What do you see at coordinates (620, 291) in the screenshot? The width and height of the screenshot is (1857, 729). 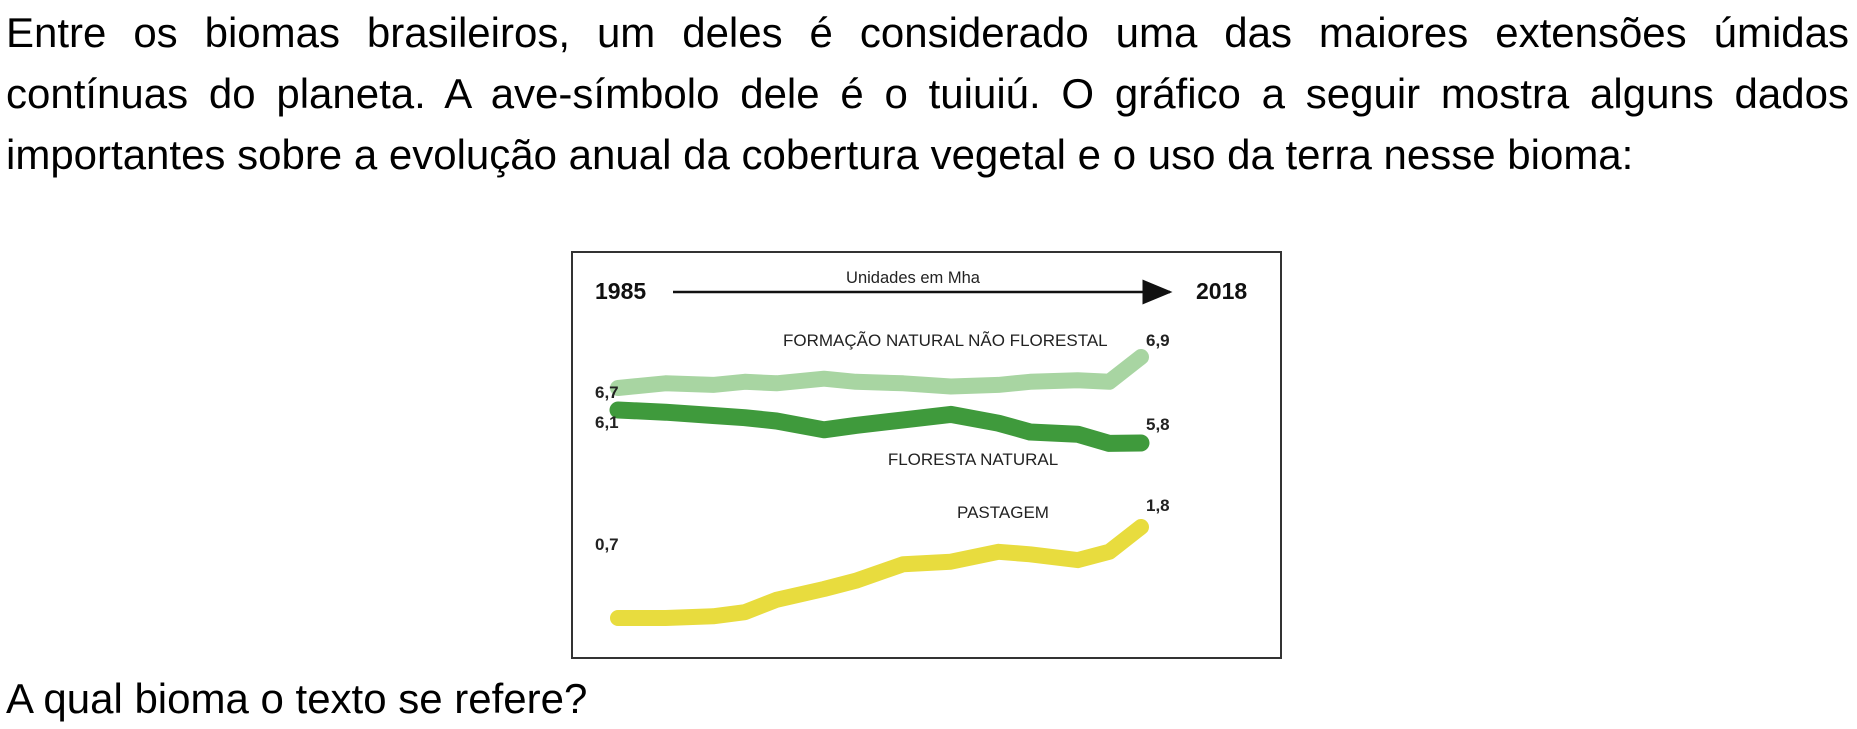 I see `start-year-label: 1985` at bounding box center [620, 291].